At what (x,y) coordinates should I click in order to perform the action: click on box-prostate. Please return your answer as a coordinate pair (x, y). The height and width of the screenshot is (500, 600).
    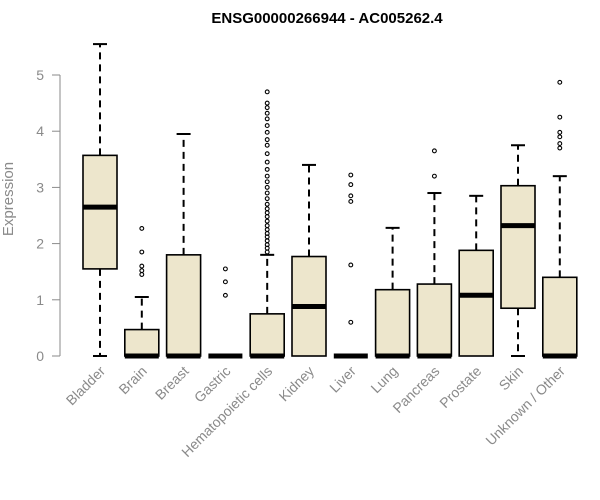
    Looking at the image, I should click on (476, 275).